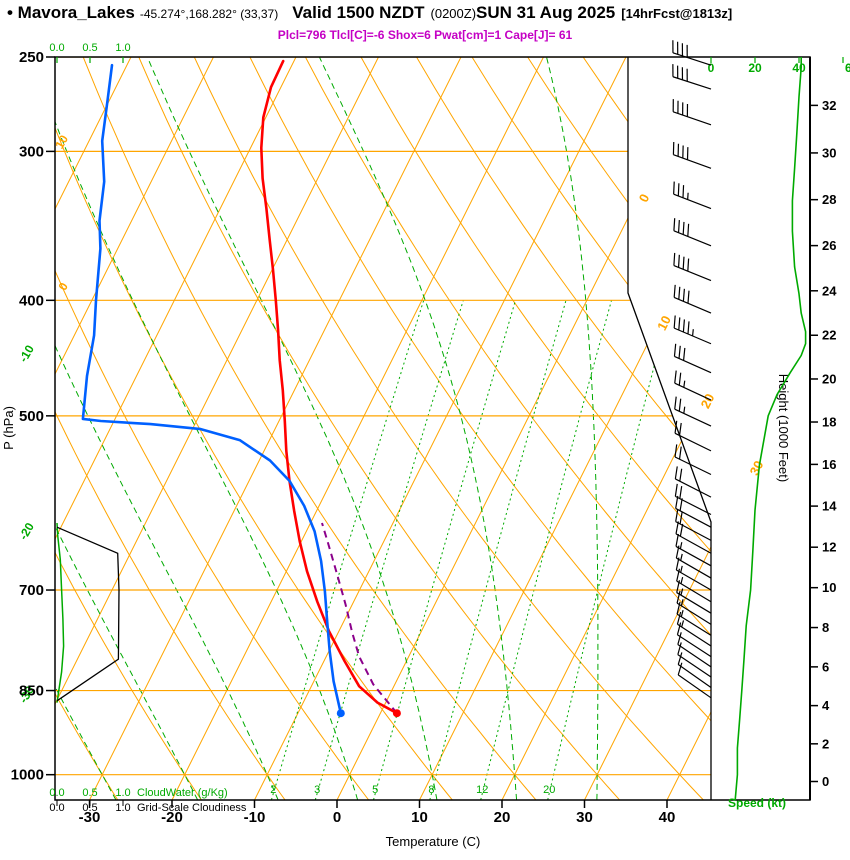 Image resolution: width=850 pixels, height=860 pixels. Describe the element at coordinates (31, 300) in the screenshot. I see `svg-text: 400` at that location.